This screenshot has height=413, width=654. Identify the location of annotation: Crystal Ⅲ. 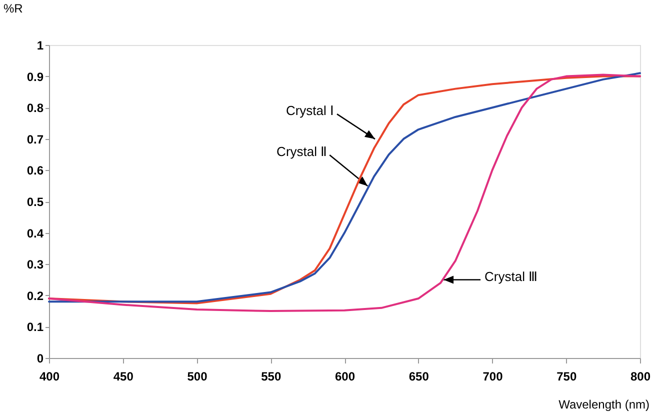
(511, 276).